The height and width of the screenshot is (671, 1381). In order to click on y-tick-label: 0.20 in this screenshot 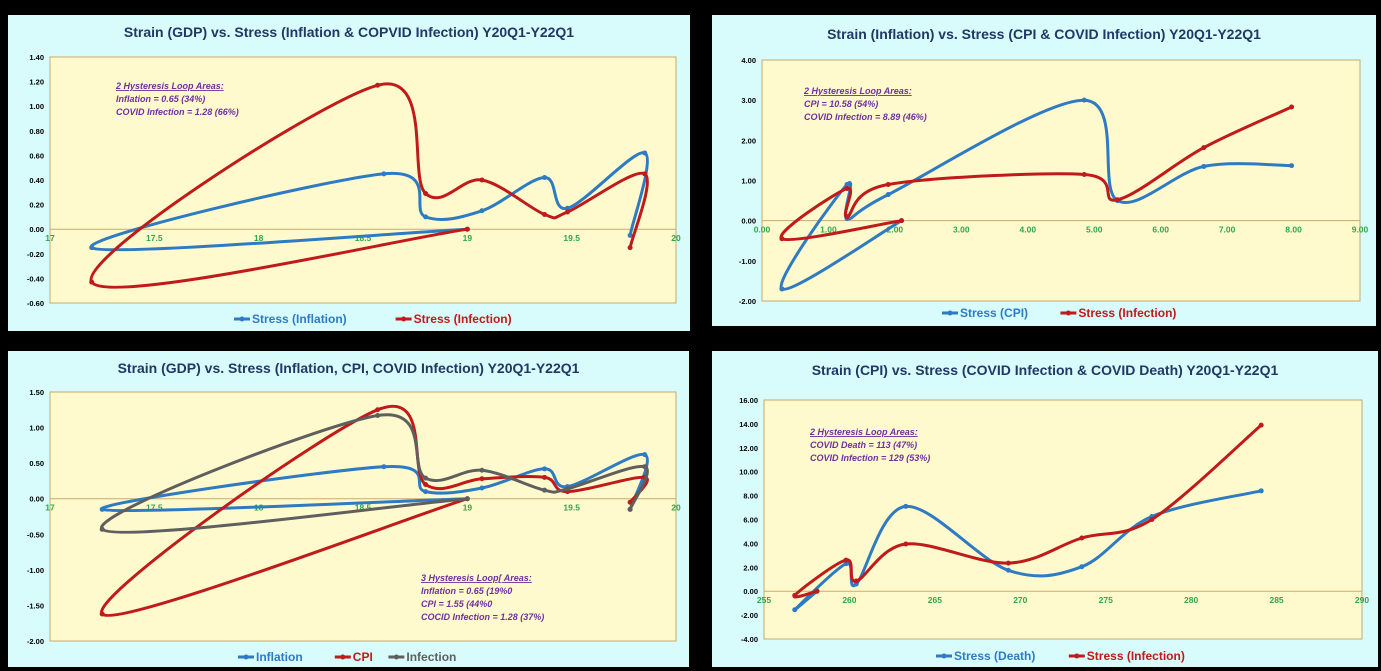, I will do `click(36, 205)`.